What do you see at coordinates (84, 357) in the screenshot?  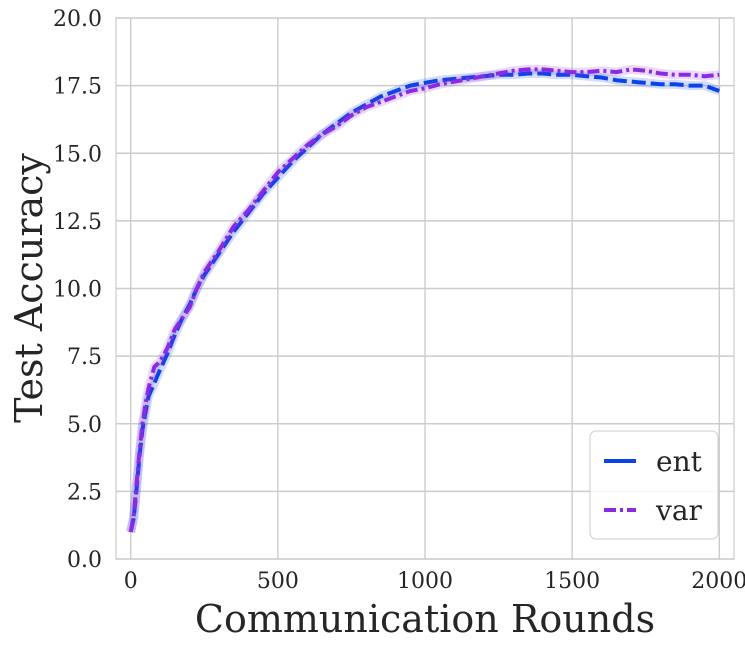 I see `y-tick-label: 7.5` at bounding box center [84, 357].